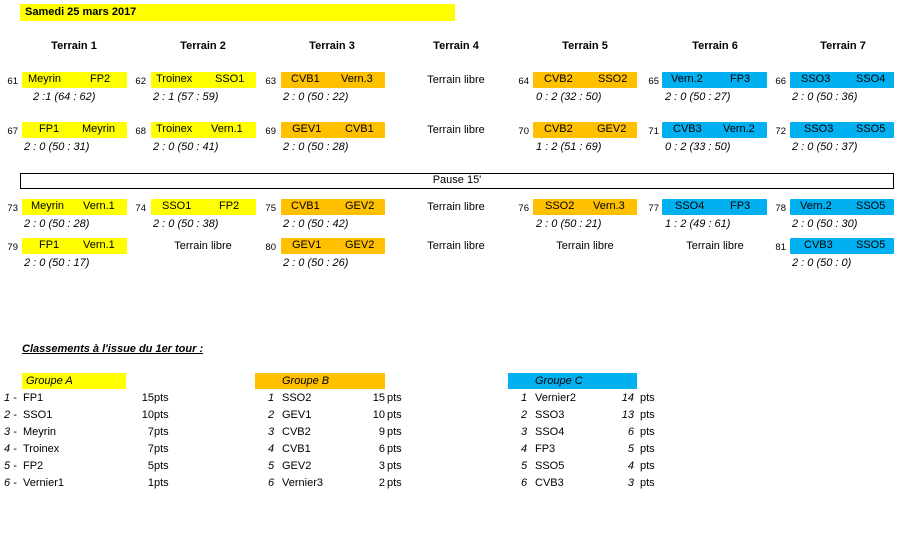 The height and width of the screenshot is (539, 897). What do you see at coordinates (333, 207) in the screenshot?
I see `match-75: CVB1 GEV2` at bounding box center [333, 207].